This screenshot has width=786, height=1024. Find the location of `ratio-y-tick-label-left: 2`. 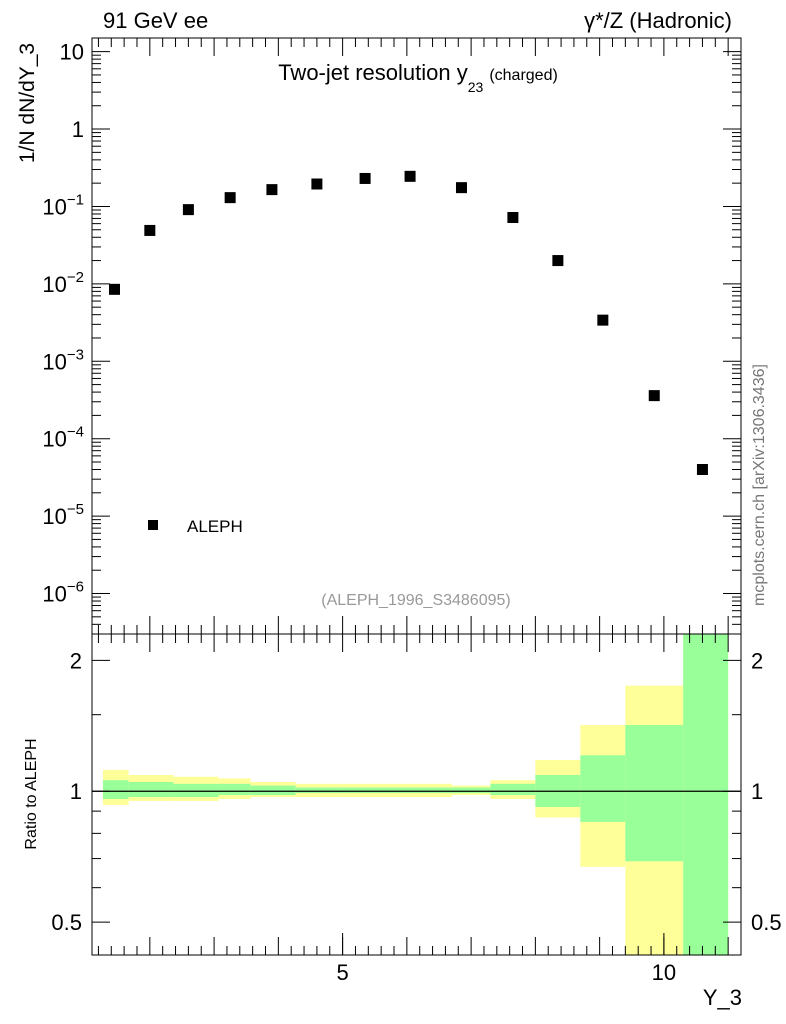

ratio-y-tick-label-left: 2 is located at coordinates (76, 660).